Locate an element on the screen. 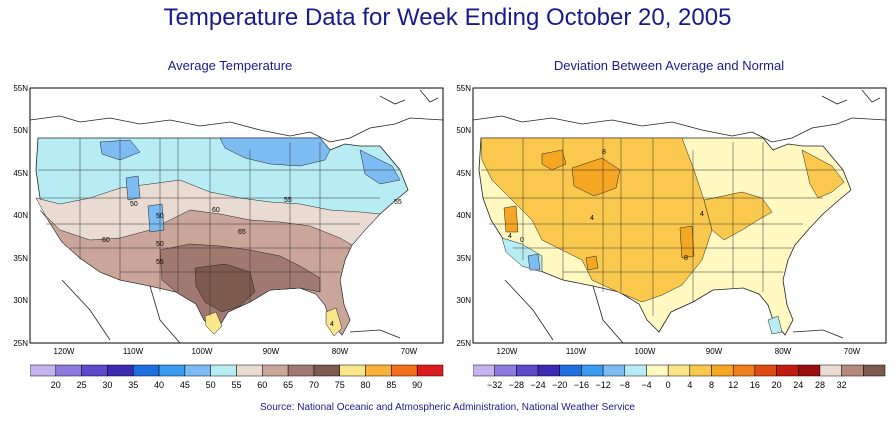 The width and height of the screenshot is (895, 423). legend-label: 90 is located at coordinates (417, 385).